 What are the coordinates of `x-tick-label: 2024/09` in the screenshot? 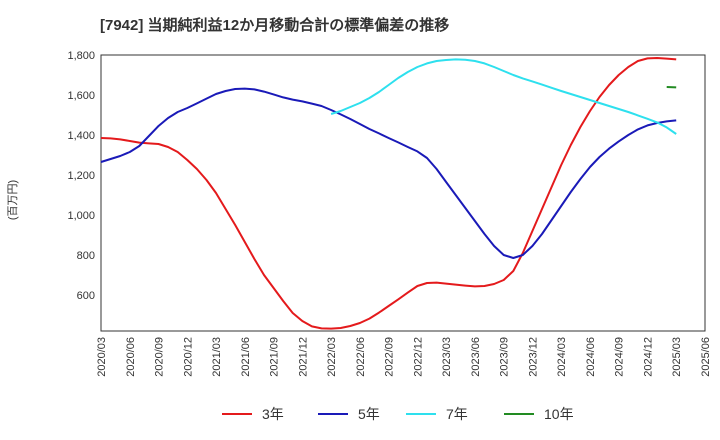 It's located at (620, 357).